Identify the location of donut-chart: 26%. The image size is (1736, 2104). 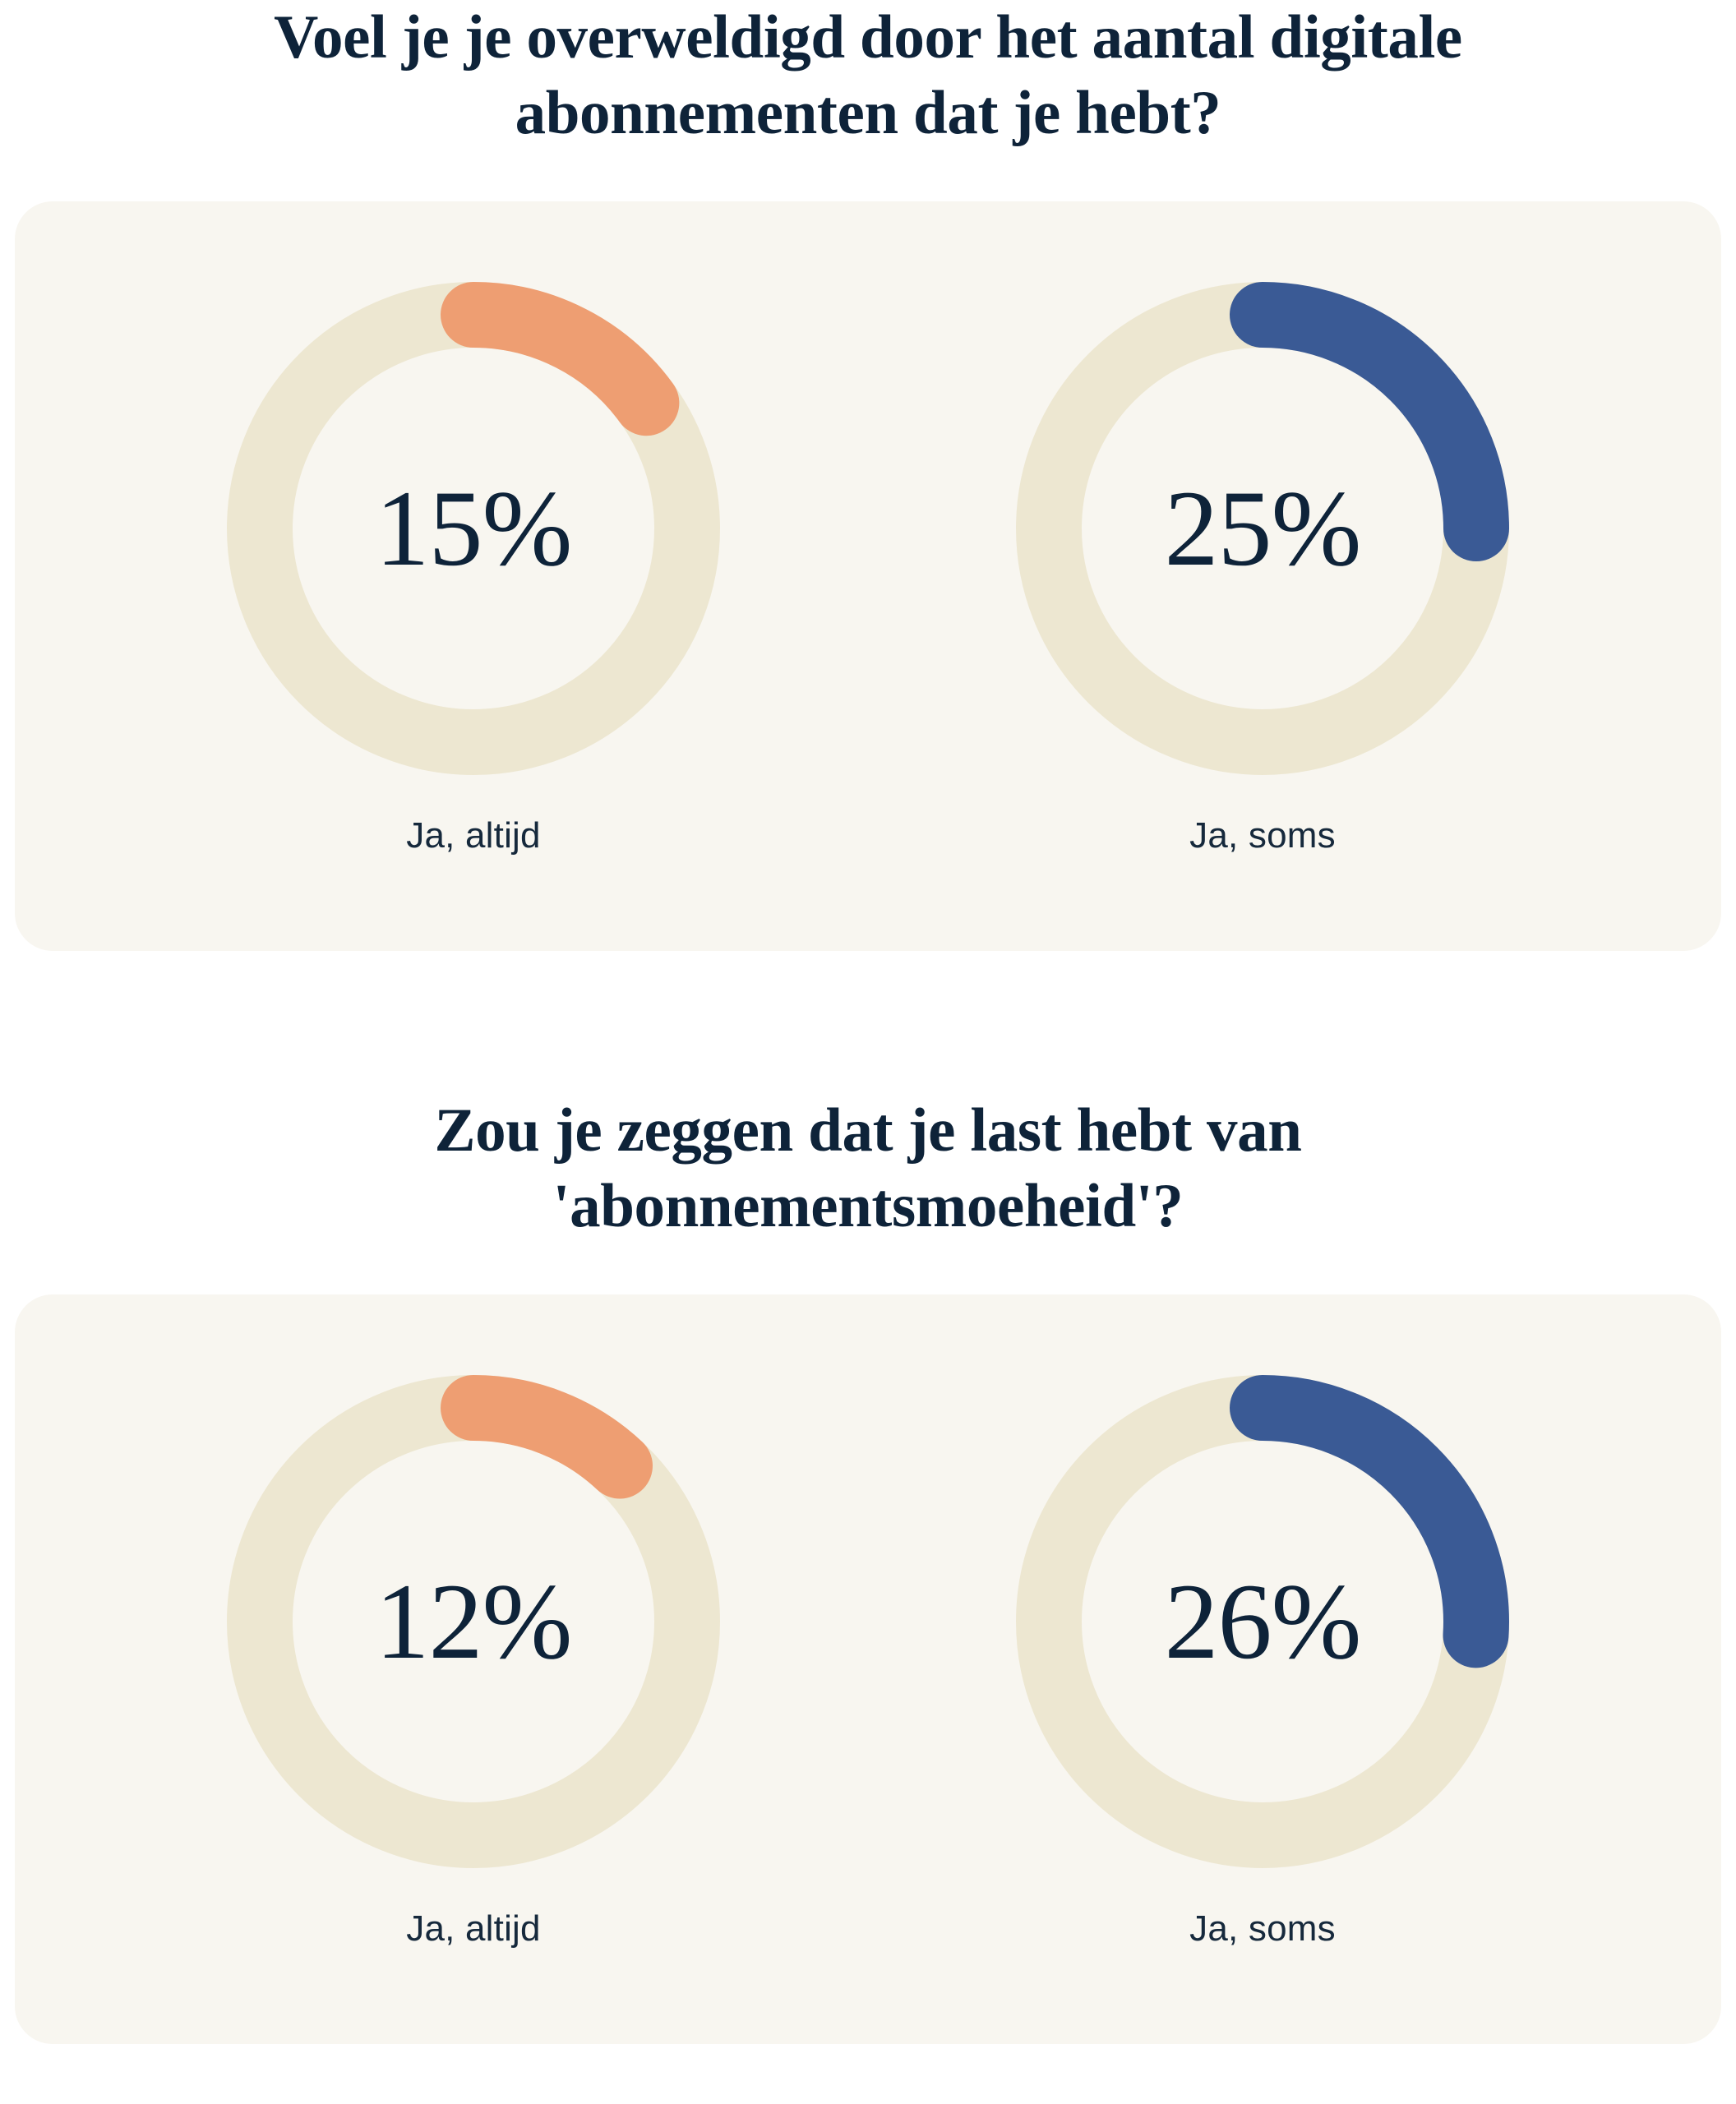
(1263, 1621).